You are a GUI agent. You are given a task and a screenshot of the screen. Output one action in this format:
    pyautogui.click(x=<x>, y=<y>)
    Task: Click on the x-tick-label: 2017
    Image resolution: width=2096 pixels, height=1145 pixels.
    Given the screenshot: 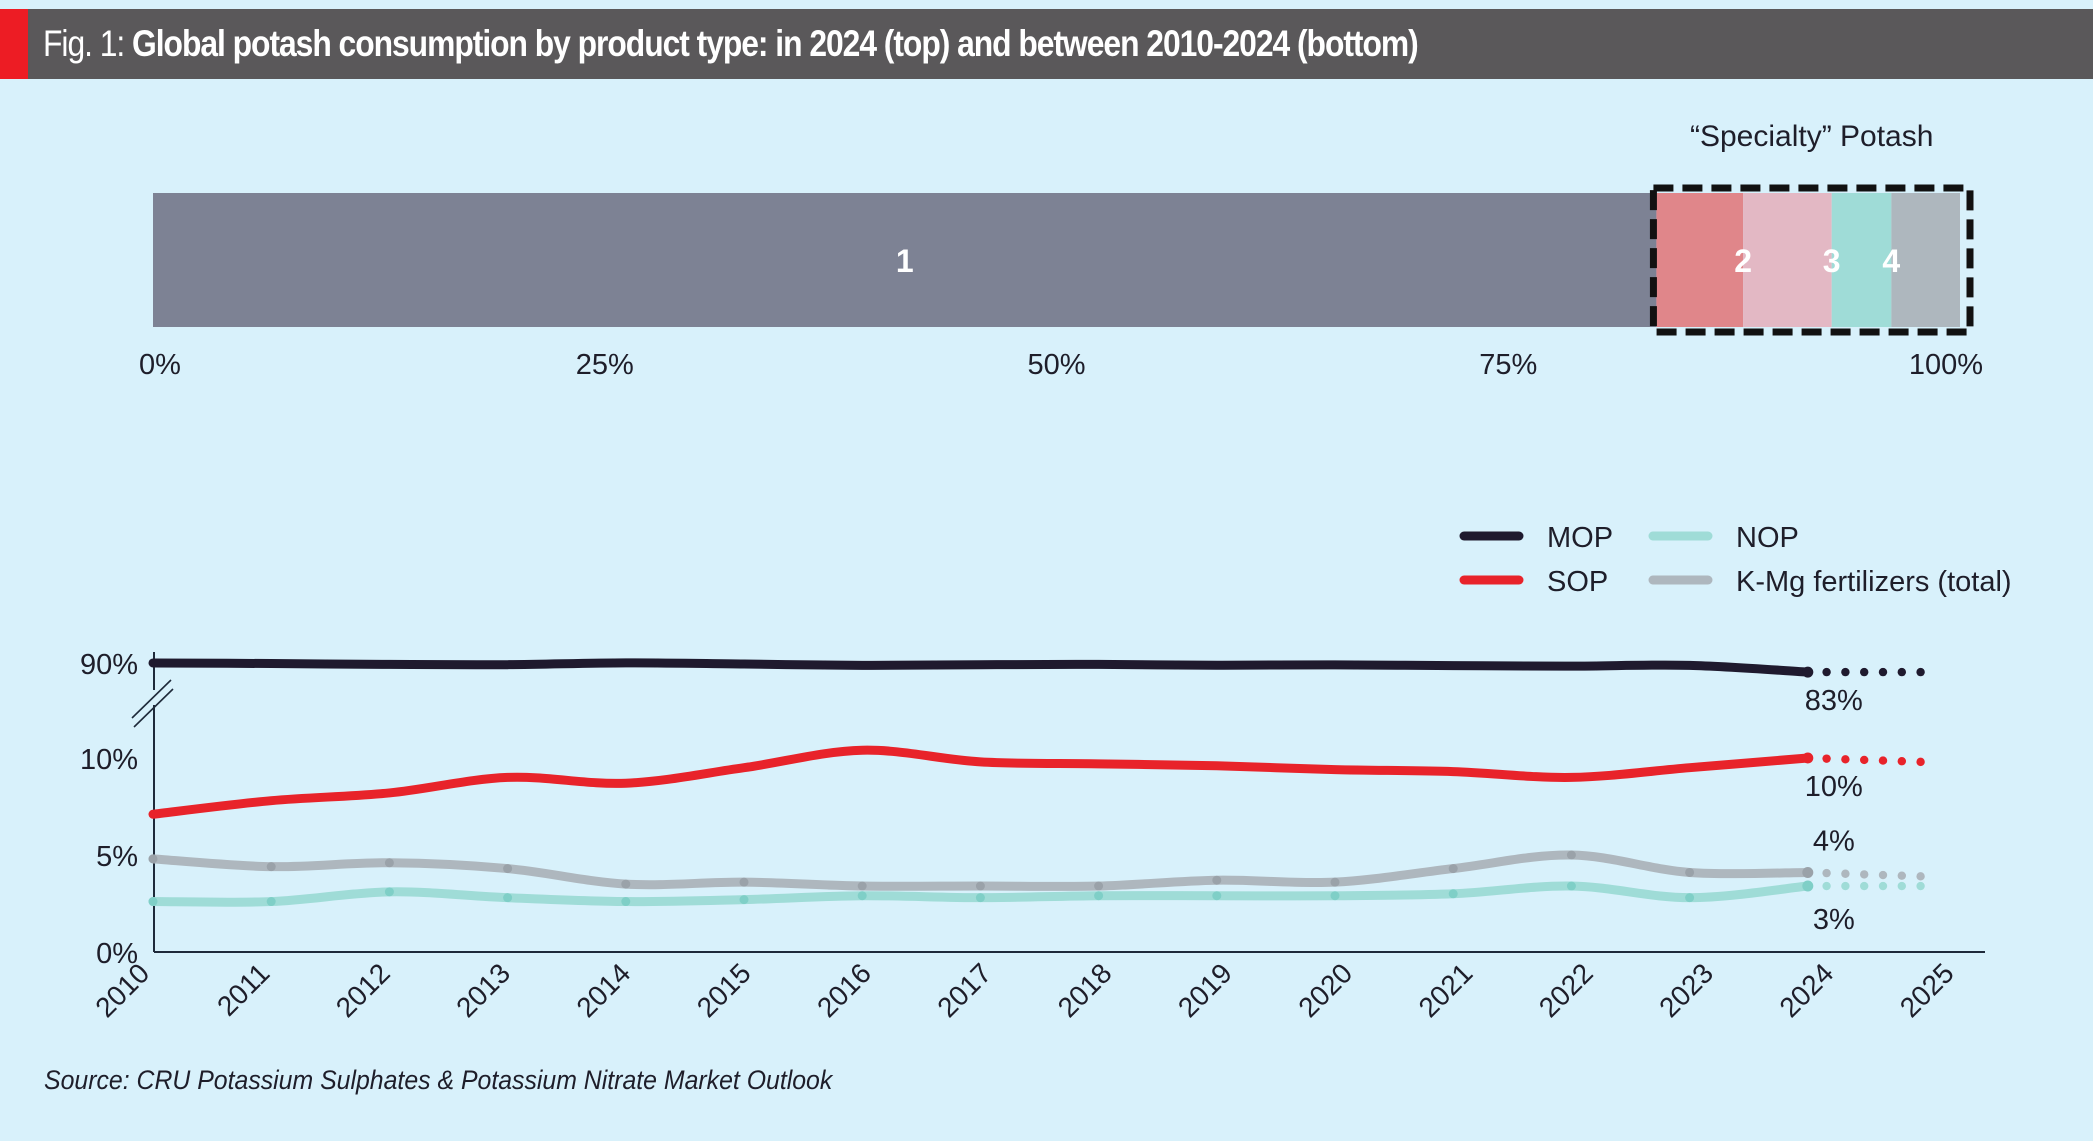 What is the action you would take?
    pyautogui.click(x=964, y=990)
    